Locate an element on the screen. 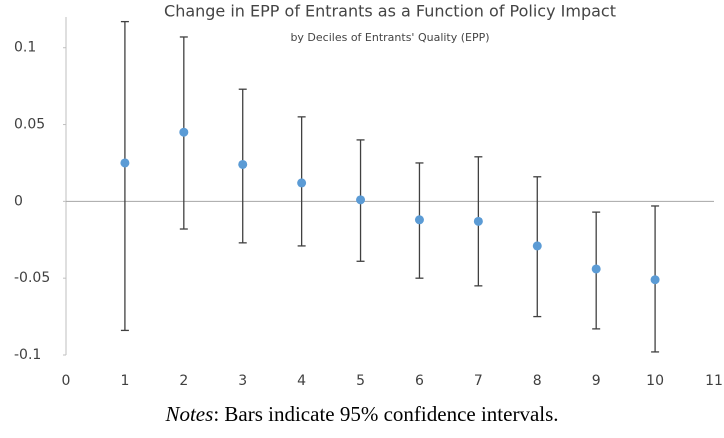 The image size is (724, 438). x-tick-label: 9 is located at coordinates (596, 381).